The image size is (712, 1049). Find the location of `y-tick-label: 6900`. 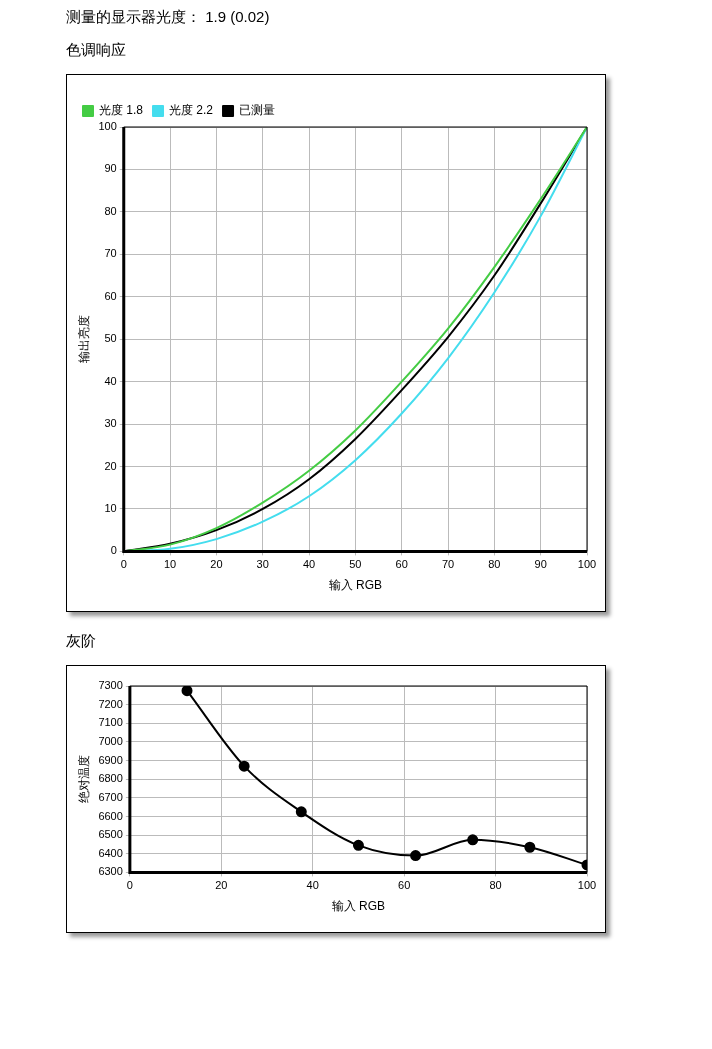

y-tick-label: 6900 is located at coordinates (110, 759).